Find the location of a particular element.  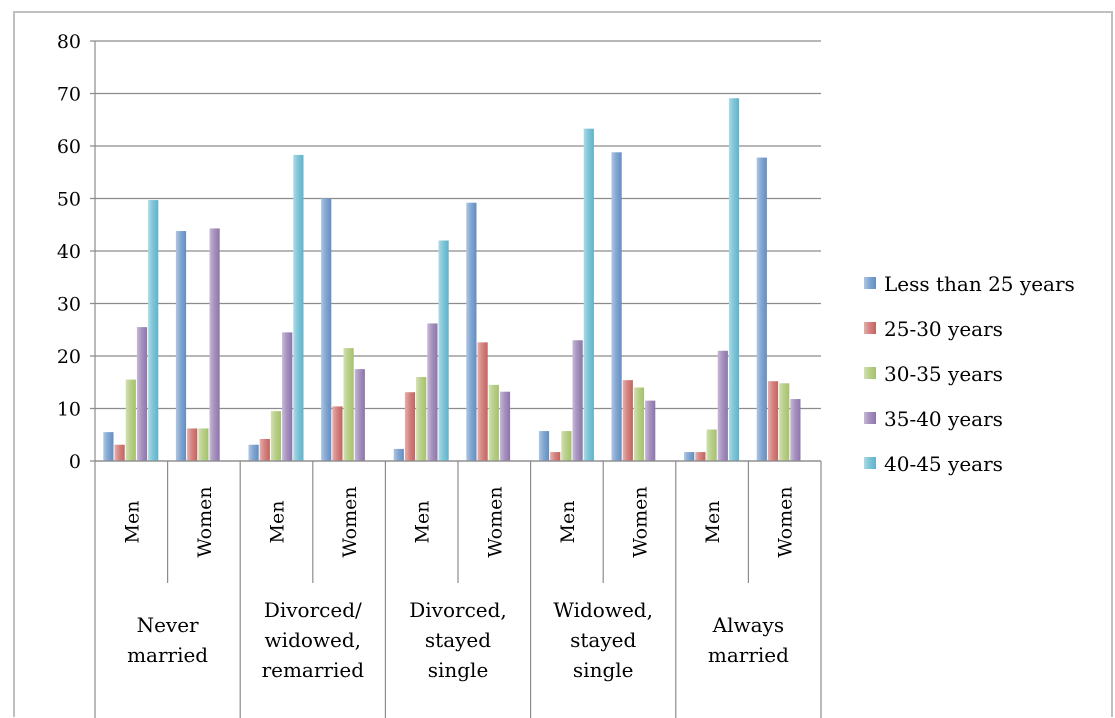

legend-label: 25-30 years is located at coordinates (943, 329).